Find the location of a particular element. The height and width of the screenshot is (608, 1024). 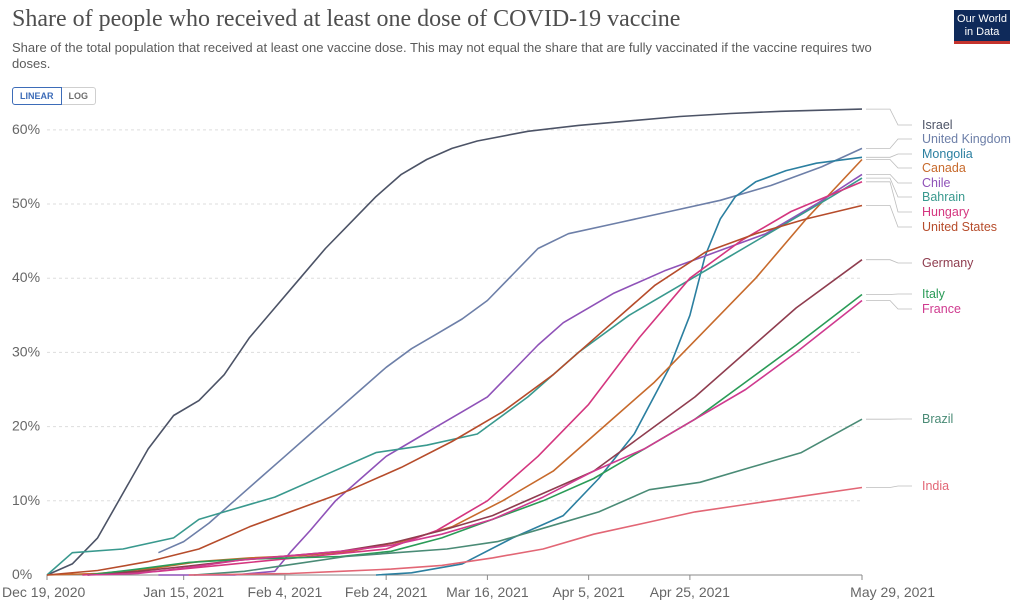

x-tick-label: May 29, 2021 is located at coordinates (892, 592).